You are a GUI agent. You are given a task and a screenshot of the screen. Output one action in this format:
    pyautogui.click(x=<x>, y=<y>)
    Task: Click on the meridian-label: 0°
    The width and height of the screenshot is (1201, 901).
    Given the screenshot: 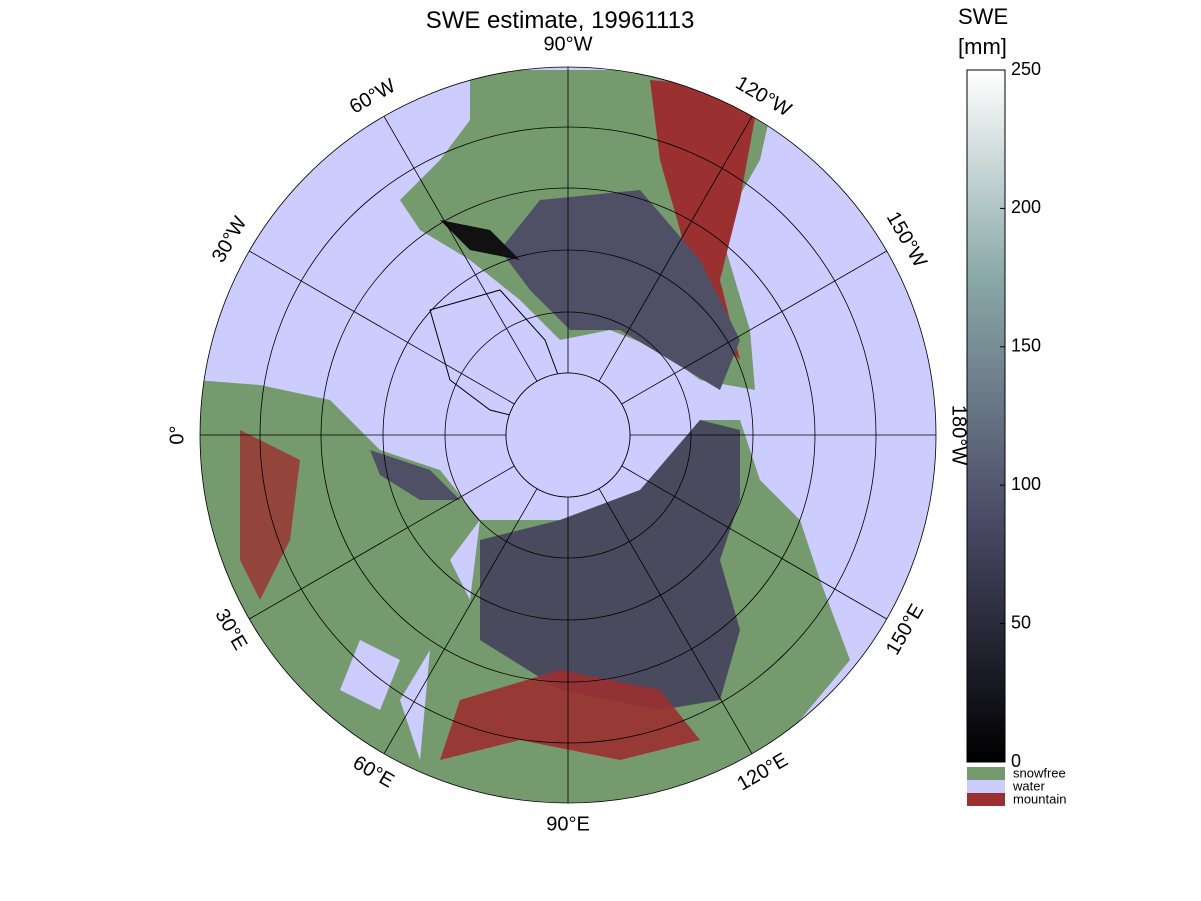 What is the action you would take?
    pyautogui.click(x=177, y=434)
    